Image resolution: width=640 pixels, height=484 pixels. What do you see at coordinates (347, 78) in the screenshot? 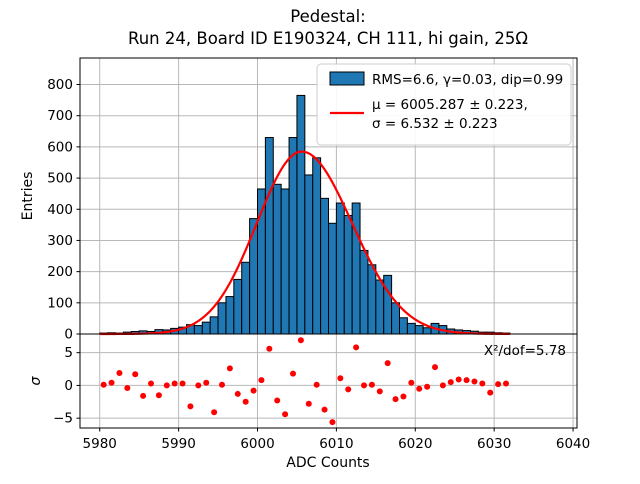
I see `legend-histogram-swatch` at bounding box center [347, 78].